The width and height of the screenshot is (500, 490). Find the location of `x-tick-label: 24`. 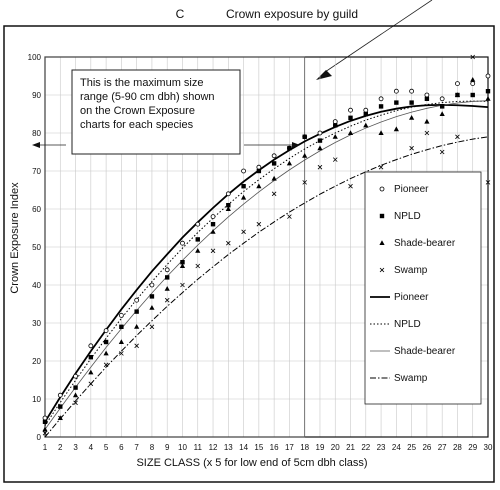

x-tick-label: 24 is located at coordinates (396, 447).